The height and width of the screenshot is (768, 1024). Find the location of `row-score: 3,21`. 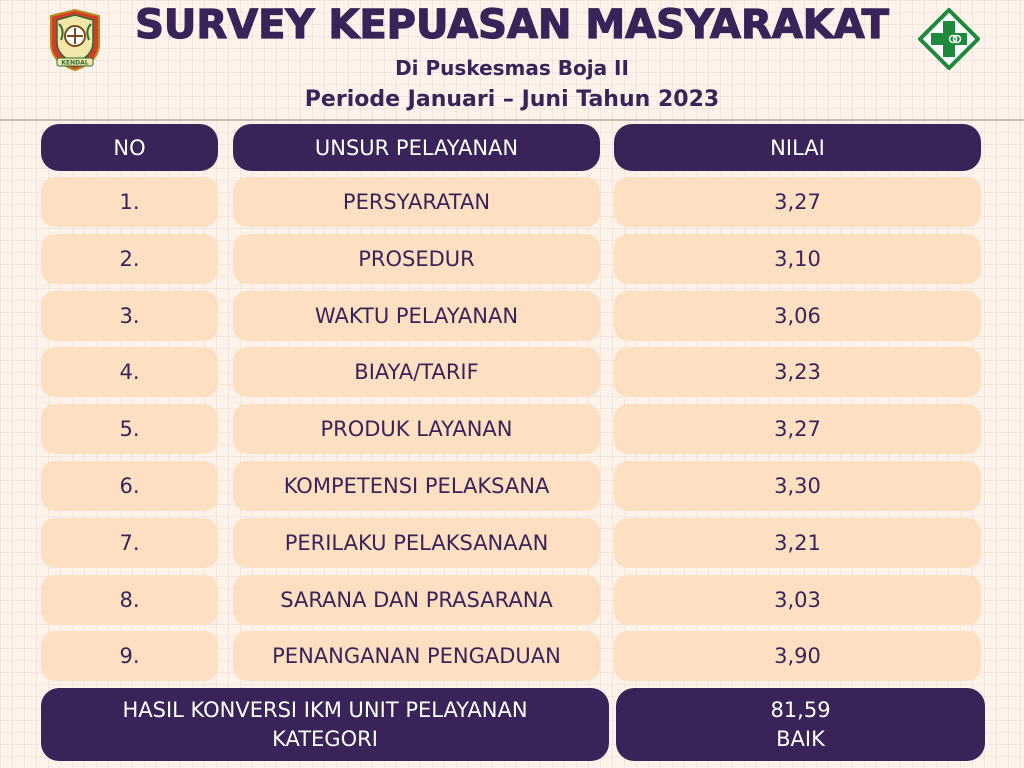

row-score: 3,21 is located at coordinates (797, 543).